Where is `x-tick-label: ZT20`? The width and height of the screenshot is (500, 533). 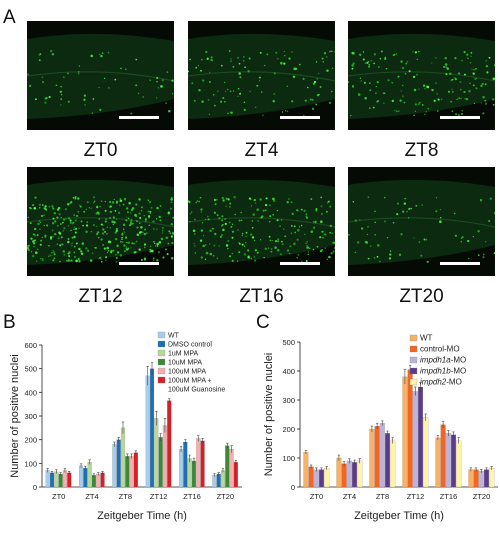 x-tick-label: ZT20 is located at coordinates (226, 496).